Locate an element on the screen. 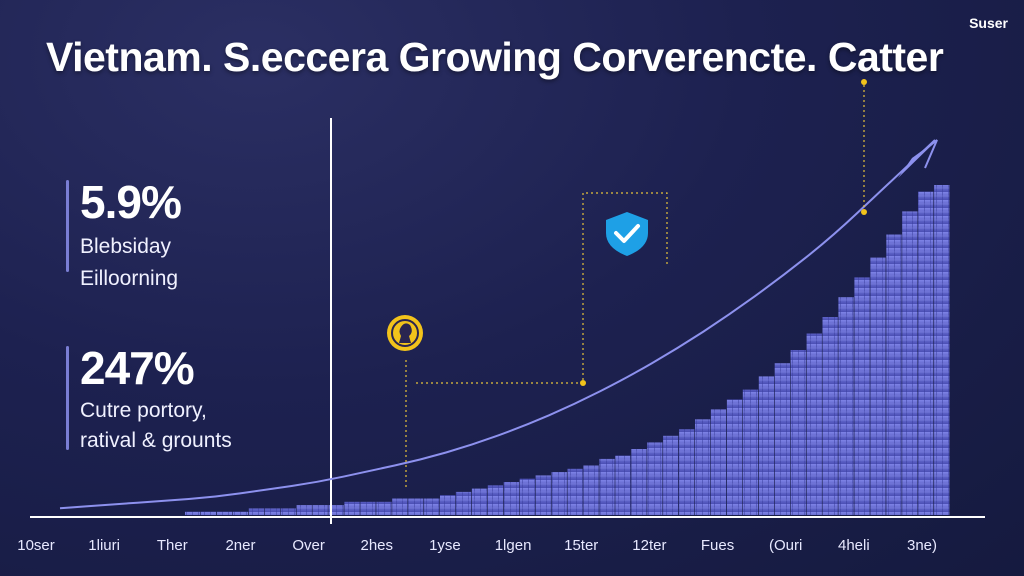  shield-check-icon is located at coordinates (627, 234).